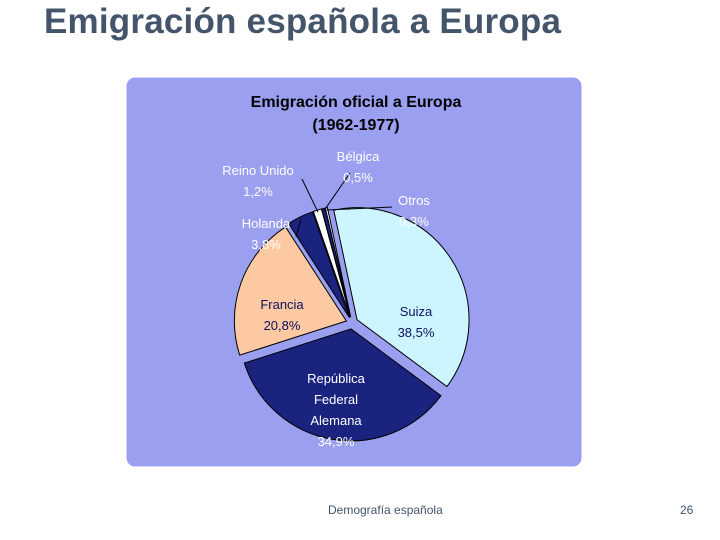  Describe the element at coordinates (258, 191) in the screenshot. I see `slice-label-reino-unido: 1,2%` at that location.